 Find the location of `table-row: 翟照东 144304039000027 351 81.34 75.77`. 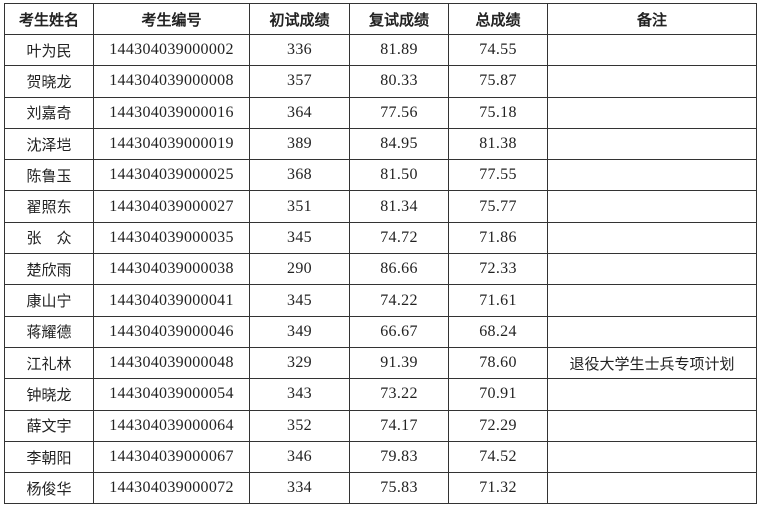

table-row: 翟照东 144304039000027 351 81.34 75.77 is located at coordinates (380, 206).